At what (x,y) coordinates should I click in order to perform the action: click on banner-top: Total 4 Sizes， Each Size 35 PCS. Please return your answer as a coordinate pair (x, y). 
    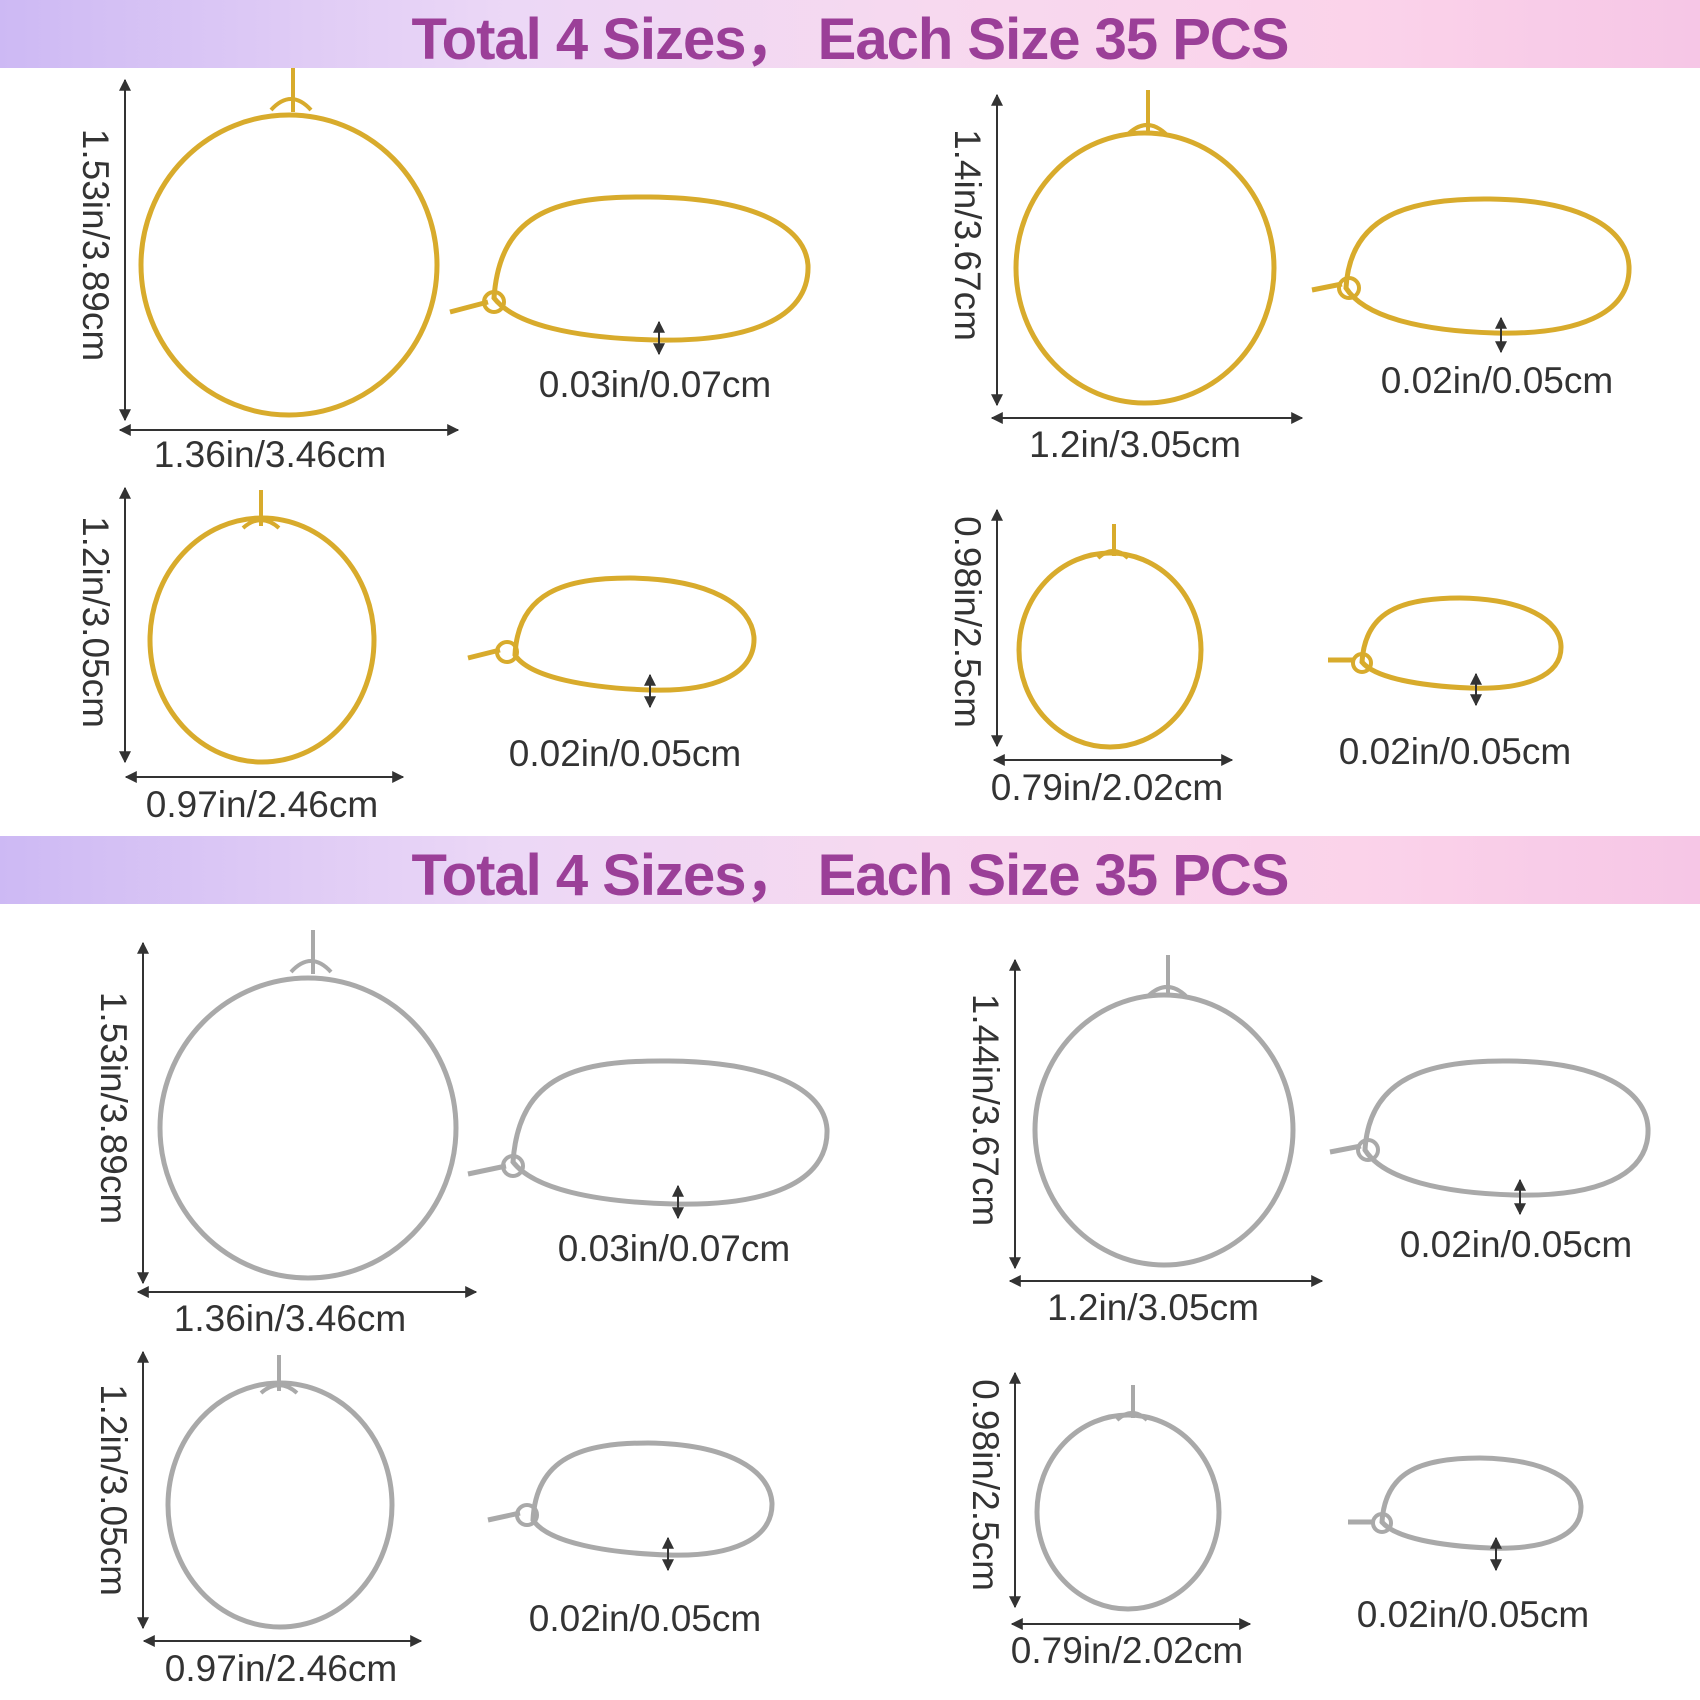
    Looking at the image, I should click on (850, 36).